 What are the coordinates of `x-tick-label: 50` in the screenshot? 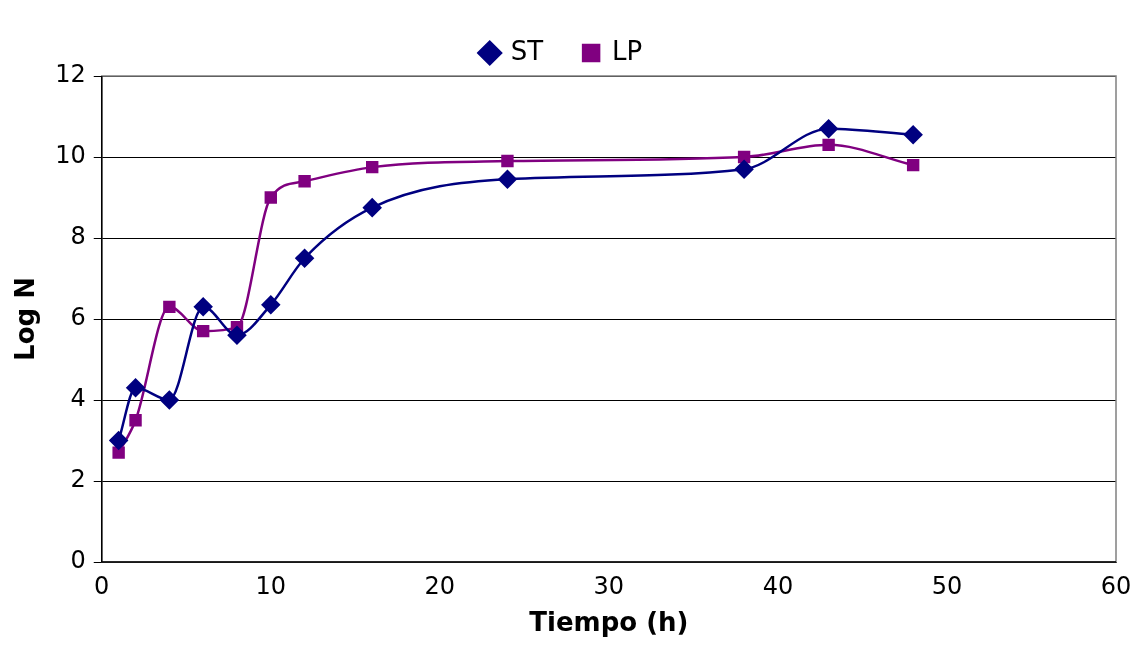 It's located at (947, 585).